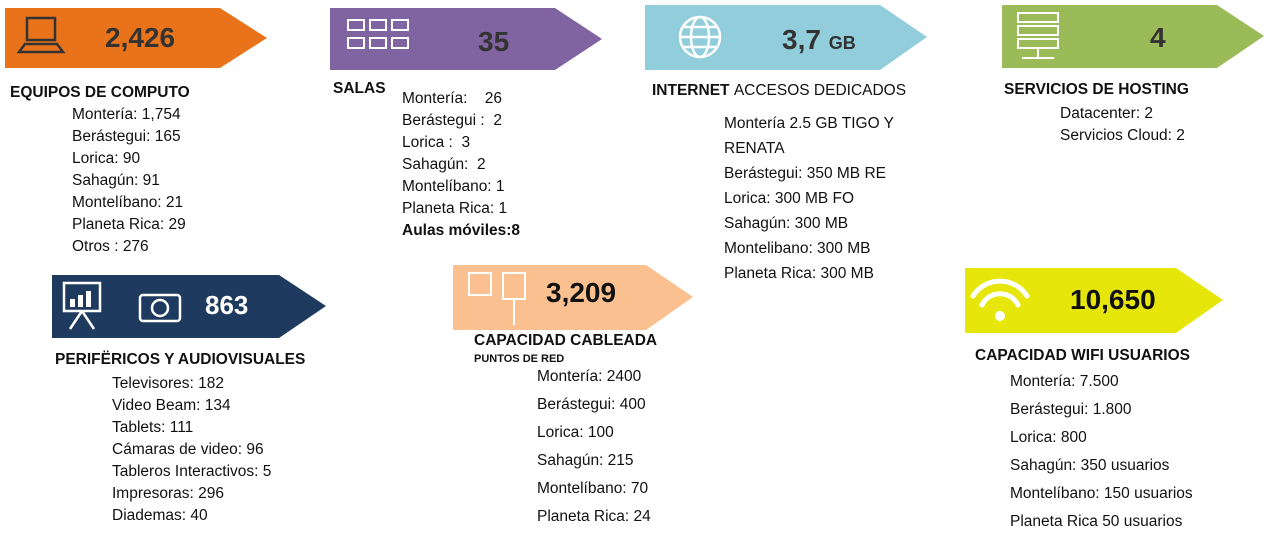 The image size is (1266, 533). I want to click on title-bold: INTERNET, so click(691, 90).